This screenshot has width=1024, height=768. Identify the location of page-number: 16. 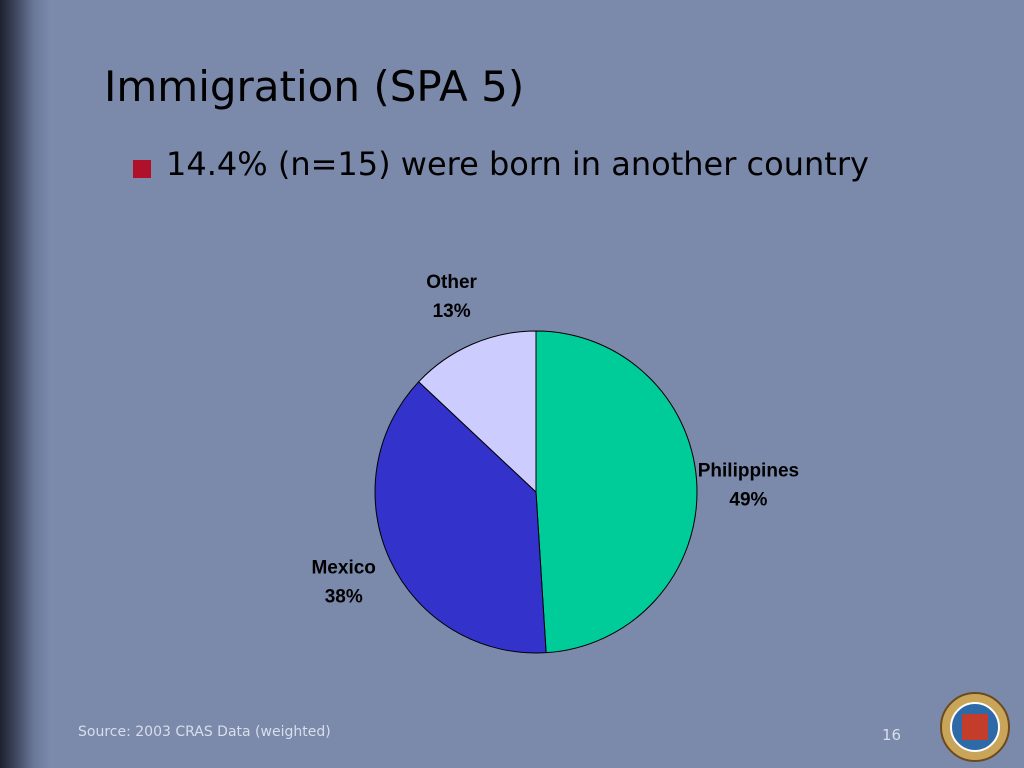
(892, 735).